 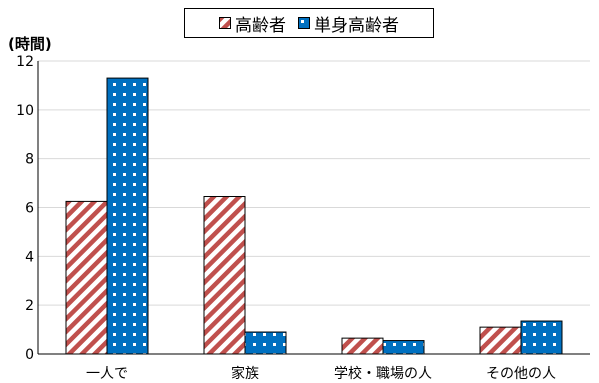 I want to click on legend: 高齢者 単身高齢者, so click(x=309, y=23).